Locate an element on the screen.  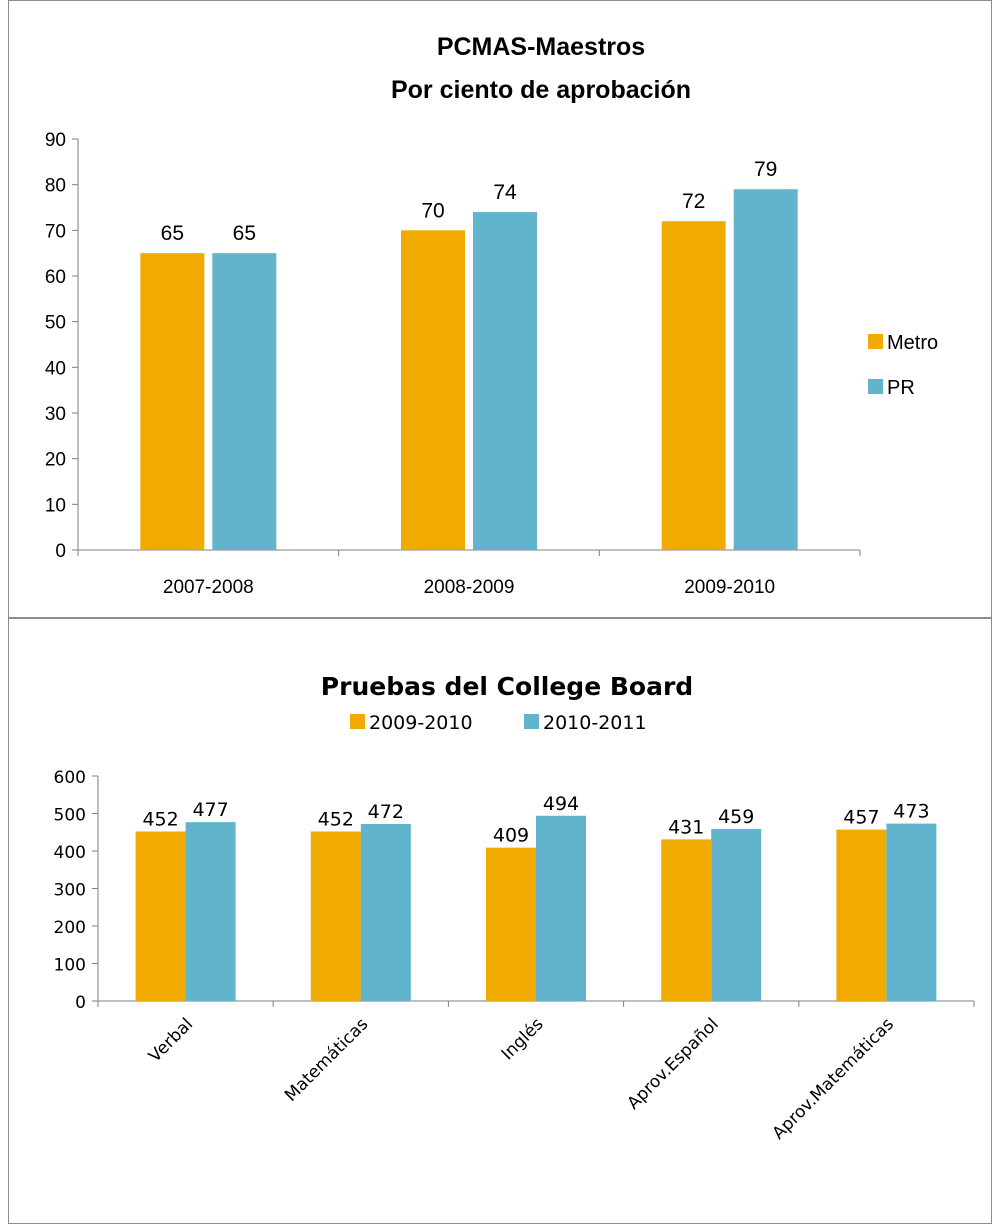
legend-label: 2009-2010 is located at coordinates (421, 723).